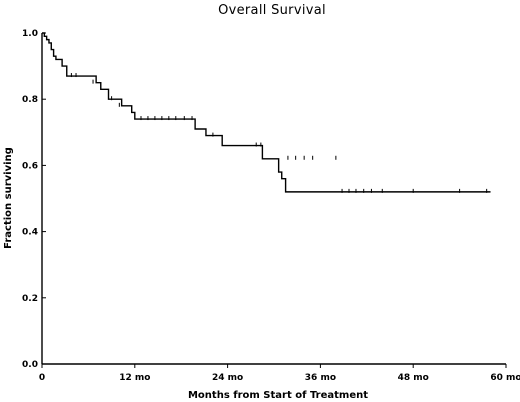  What do you see at coordinates (30, 100) in the screenshot?
I see `y-tick-label: 0.8` at bounding box center [30, 100].